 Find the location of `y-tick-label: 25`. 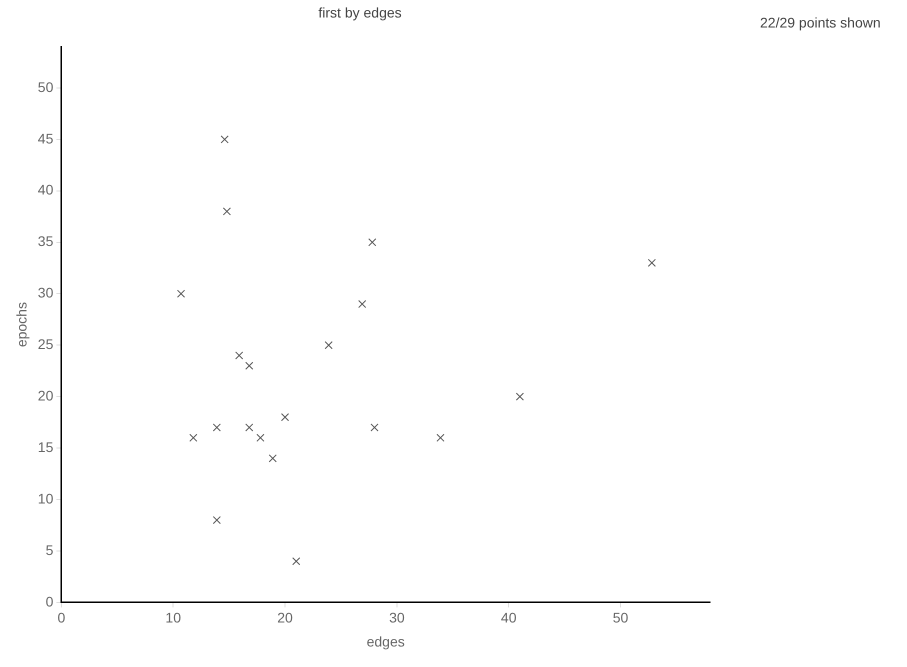

y-tick-label: 25 is located at coordinates (46, 344).